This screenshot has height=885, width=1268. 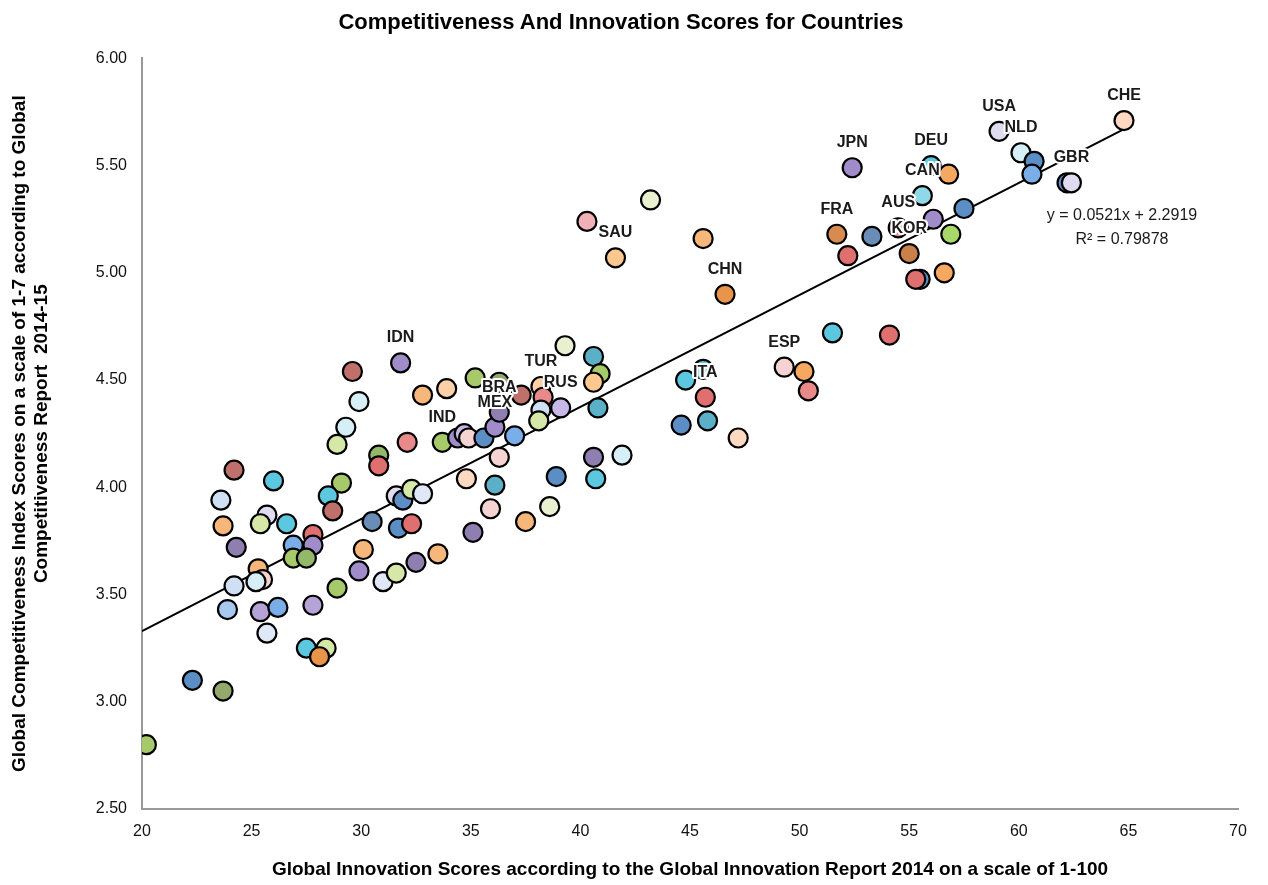 What do you see at coordinates (1124, 94) in the screenshot?
I see `annotation: CHE` at bounding box center [1124, 94].